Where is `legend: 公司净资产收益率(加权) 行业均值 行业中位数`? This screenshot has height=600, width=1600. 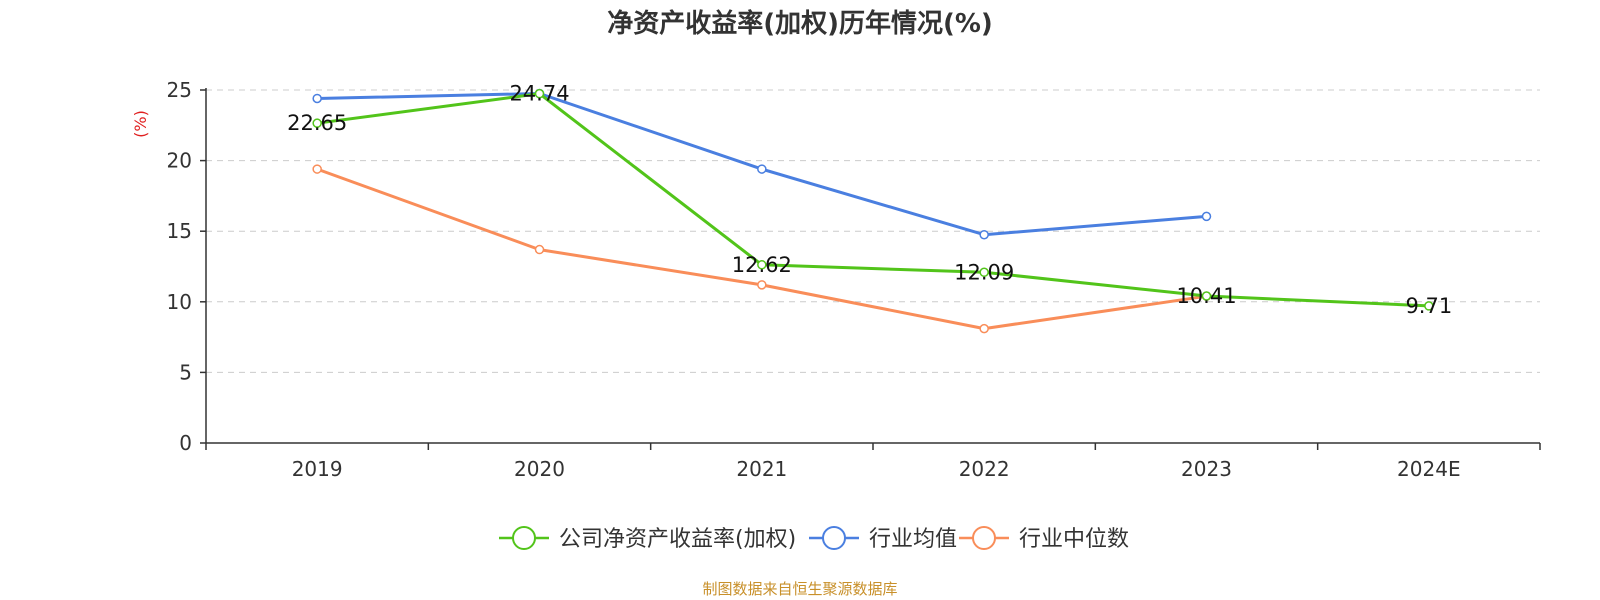 legend: 公司净资产收益率(加权) 行业均值 行业中位数 is located at coordinates (814, 539).